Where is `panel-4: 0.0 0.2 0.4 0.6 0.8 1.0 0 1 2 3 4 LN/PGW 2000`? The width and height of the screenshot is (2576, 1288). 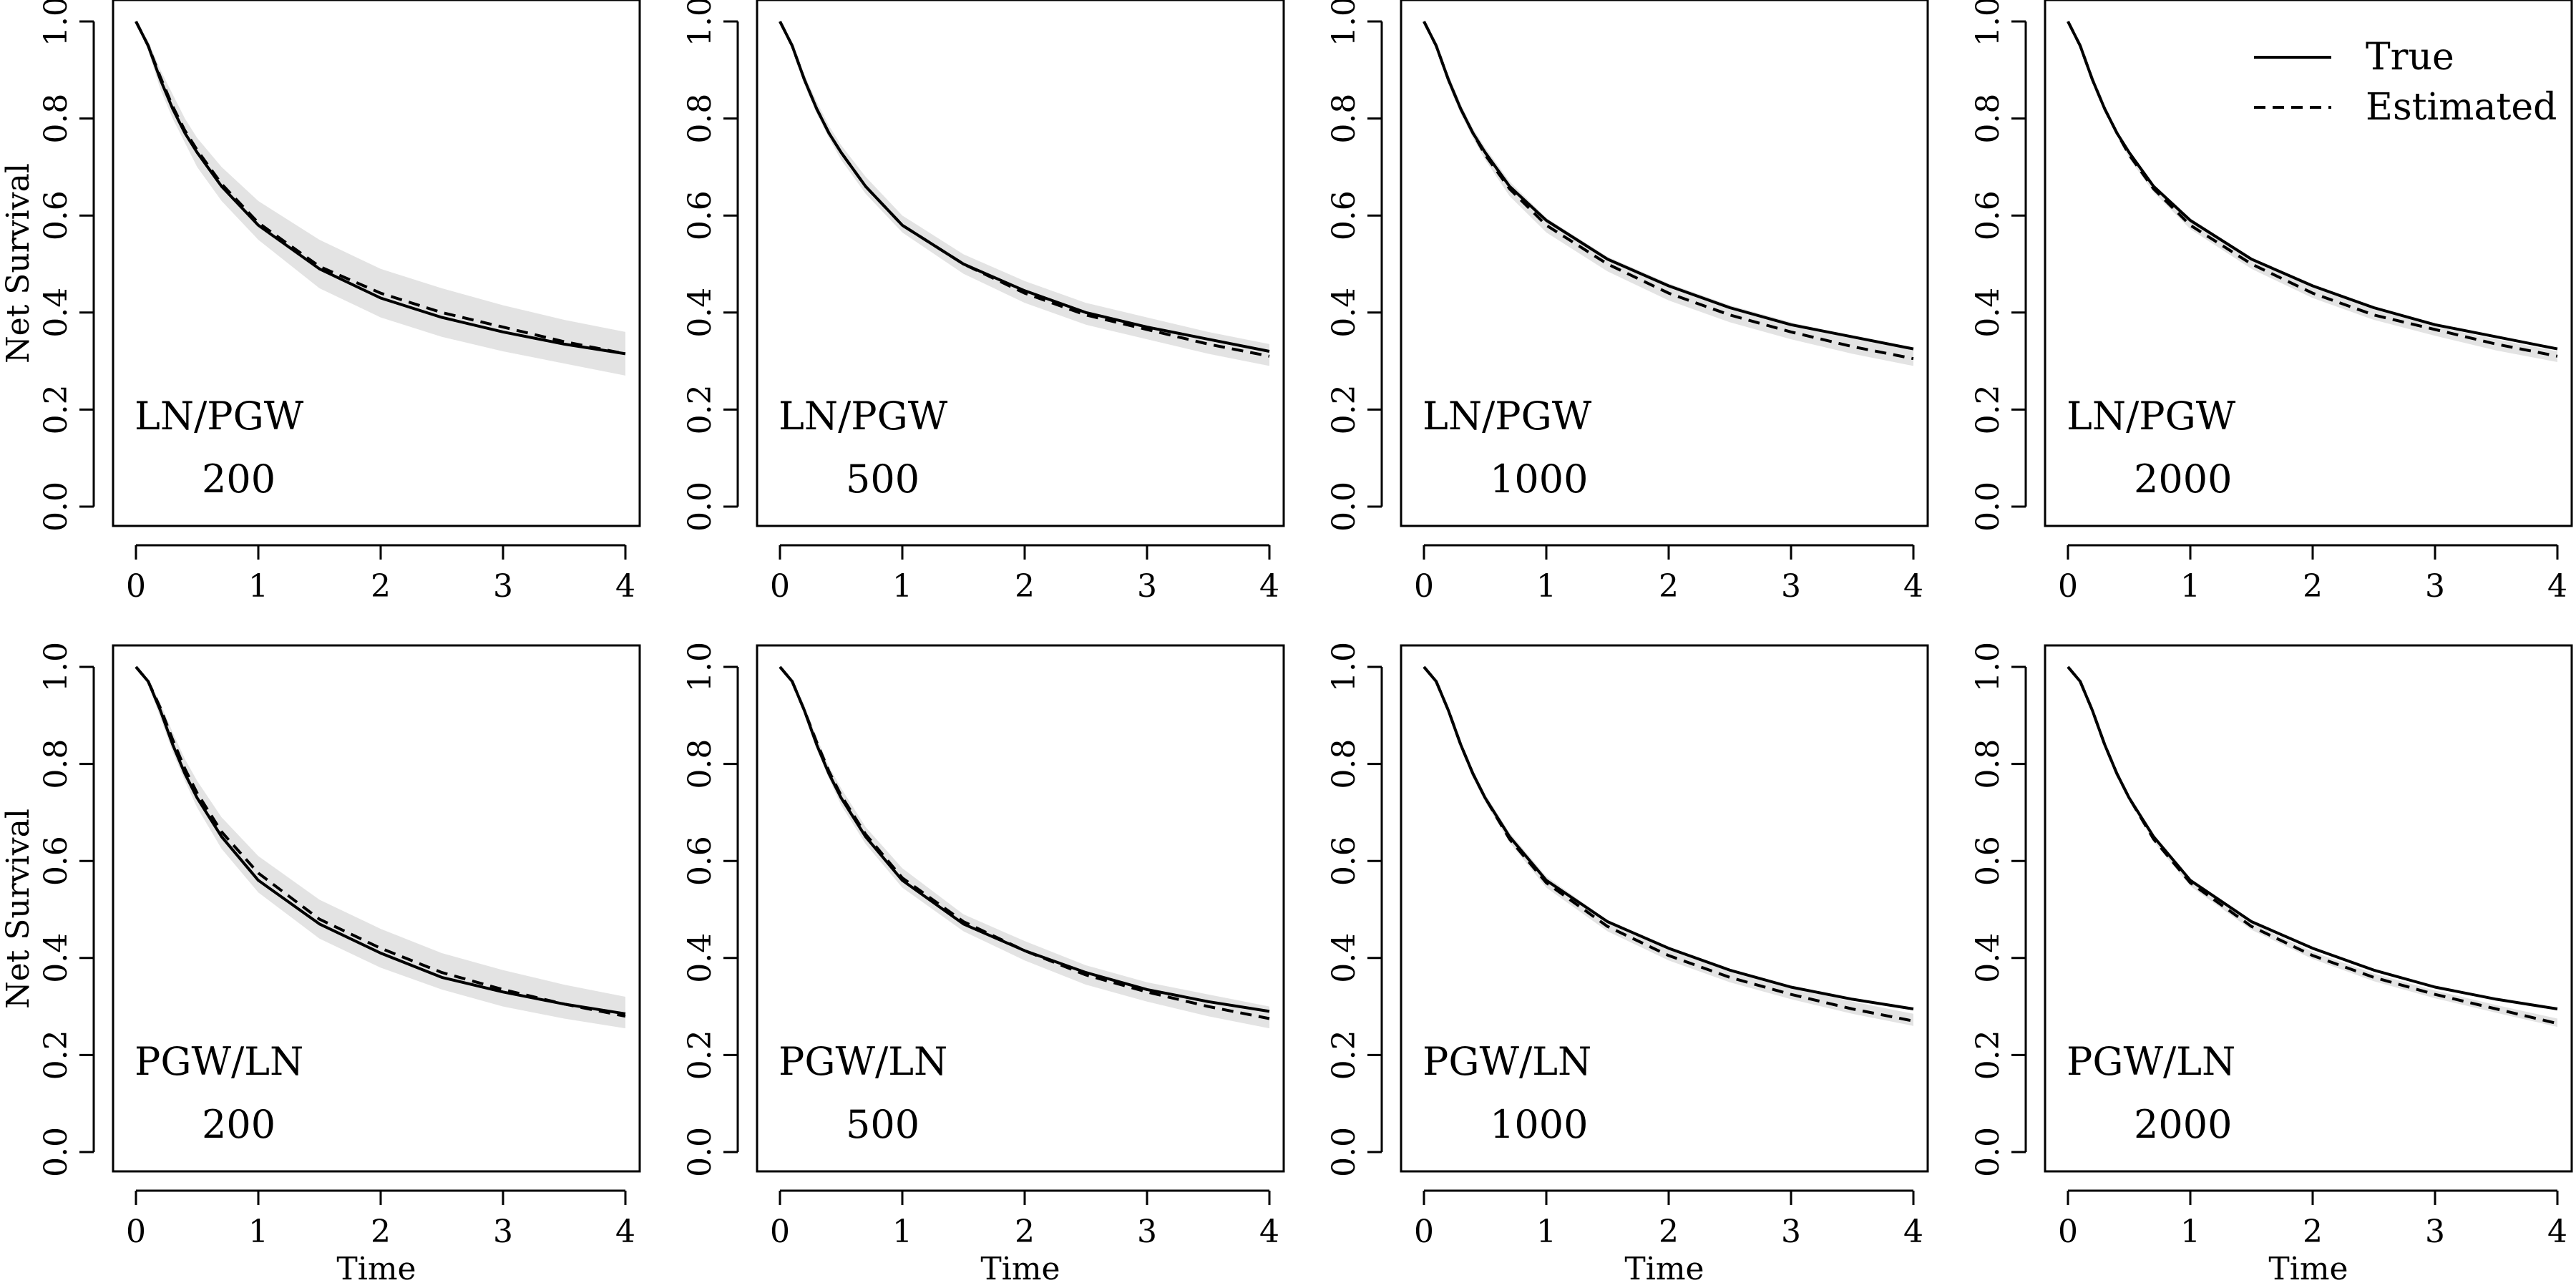
panel-4: 0.0 0.2 0.4 0.6 0.8 1.0 0 1 2 3 4 LN/PGW 2000 is located at coordinates (2271, 302).